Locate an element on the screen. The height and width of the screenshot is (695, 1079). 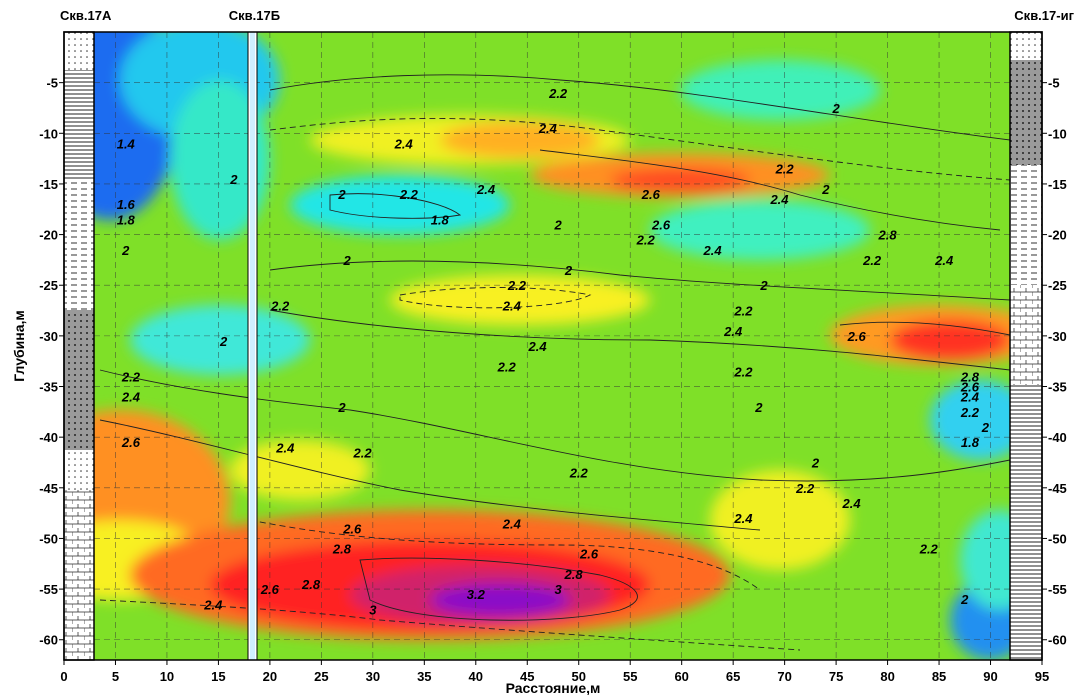
x-tick-label: 90 is located at coordinates (990, 676).